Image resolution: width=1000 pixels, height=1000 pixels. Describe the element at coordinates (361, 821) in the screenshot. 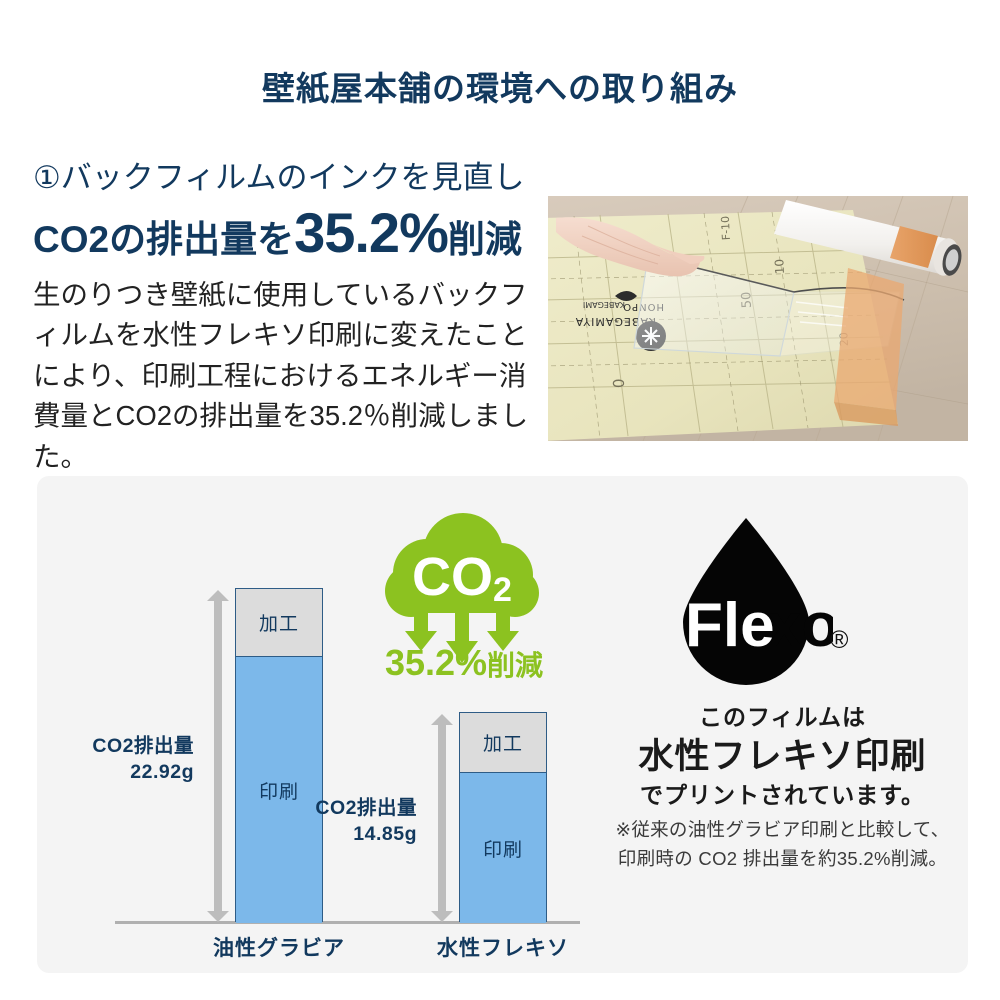

I see `bar-2-total-label: CO2排出量 14.85g` at that location.